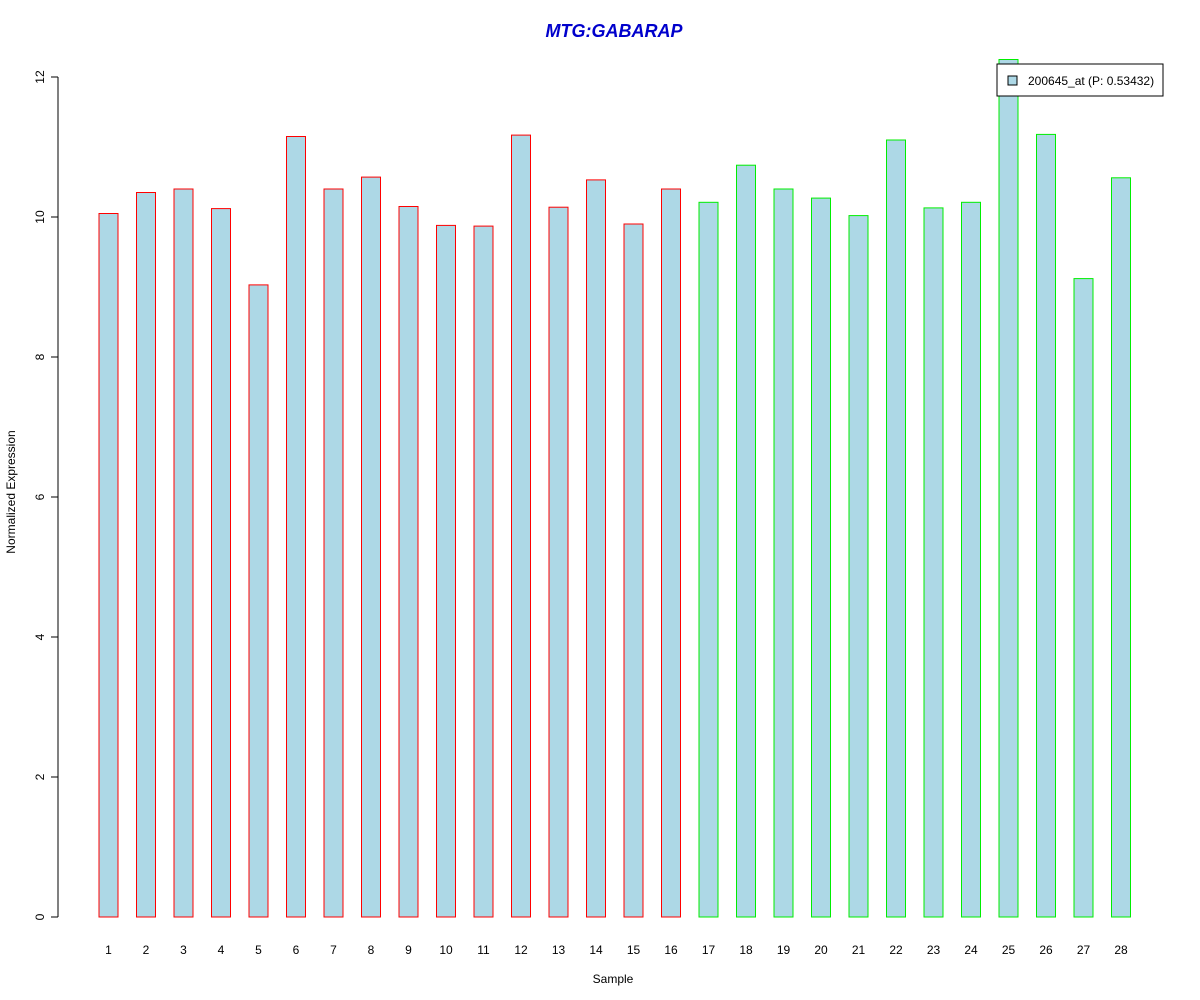  What do you see at coordinates (634, 950) in the screenshot?
I see `x-tick-label: 15` at bounding box center [634, 950].